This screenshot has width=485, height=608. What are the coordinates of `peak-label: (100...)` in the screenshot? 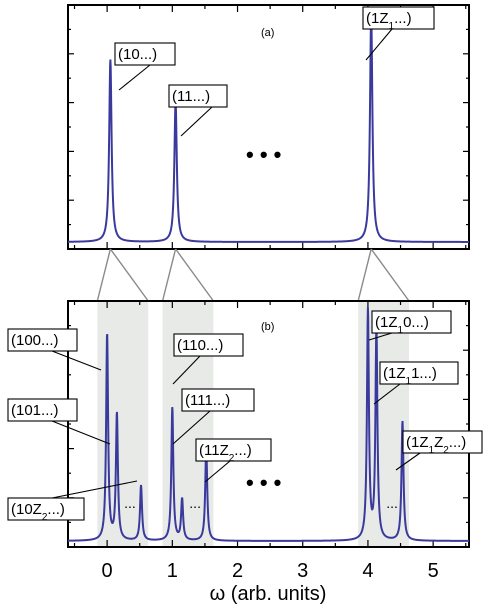 It's located at (54, 349).